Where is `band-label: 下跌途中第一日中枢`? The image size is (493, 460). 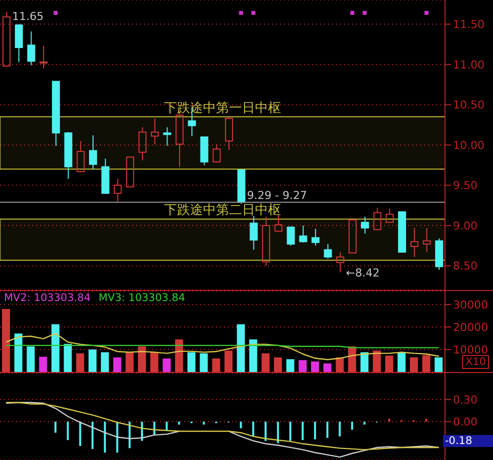
band-label: 下跌途中第一日中枢 is located at coordinates (222, 108).